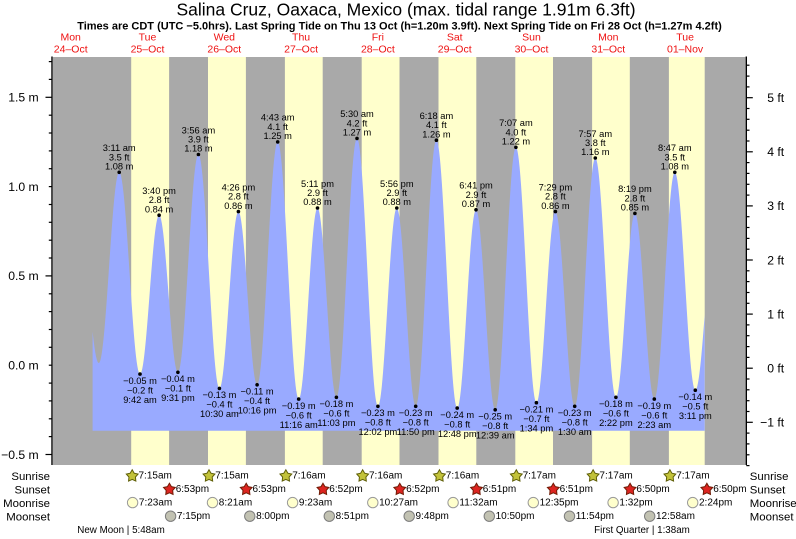 Image resolution: width=796 pixels, height=539 pixels. I want to click on svg-text: 8:19 pm, so click(635, 189).